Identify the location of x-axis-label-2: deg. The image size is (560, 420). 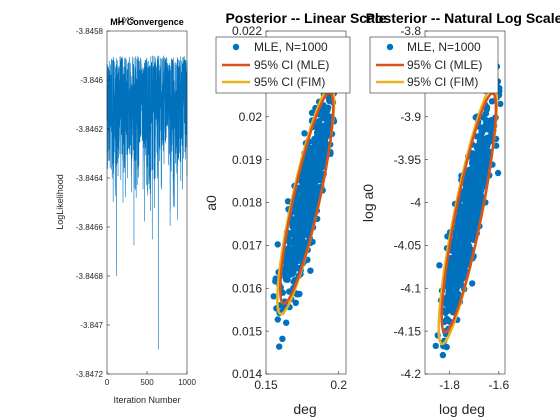
(304, 409).